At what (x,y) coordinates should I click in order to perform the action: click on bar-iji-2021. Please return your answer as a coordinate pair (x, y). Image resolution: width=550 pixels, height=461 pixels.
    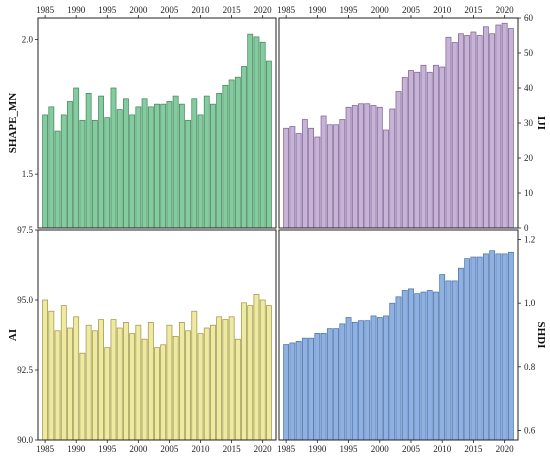
    Looking at the image, I should click on (510, 128).